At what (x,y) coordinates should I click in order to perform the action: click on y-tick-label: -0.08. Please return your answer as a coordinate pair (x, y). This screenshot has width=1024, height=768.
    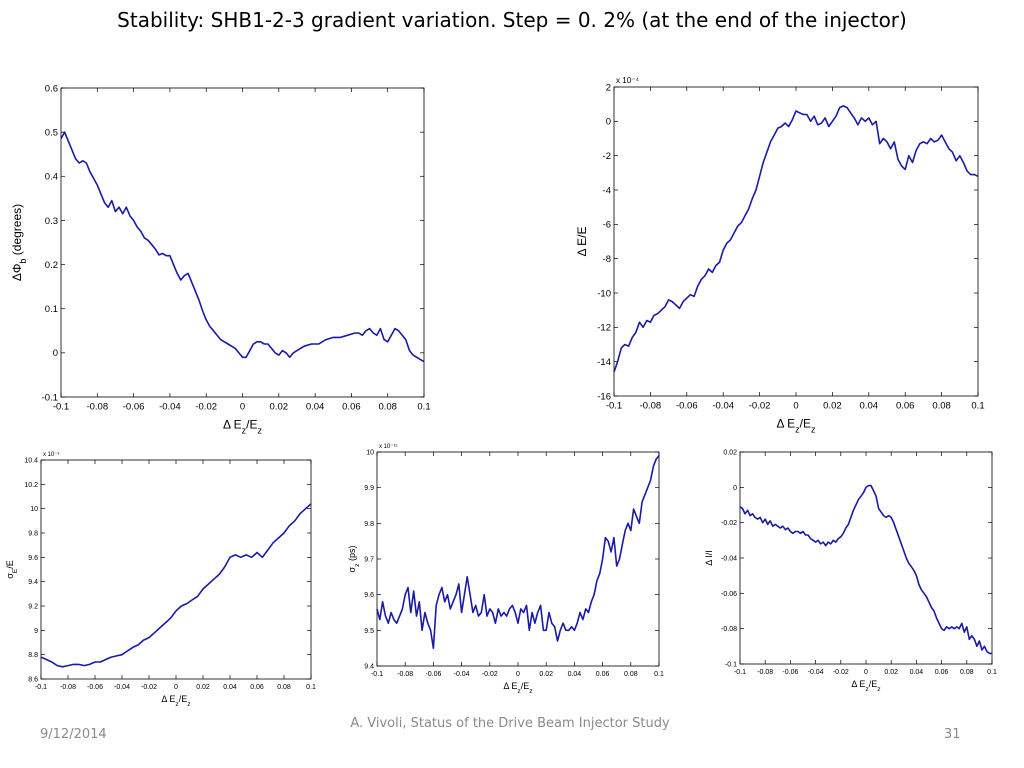
    Looking at the image, I should click on (729, 629).